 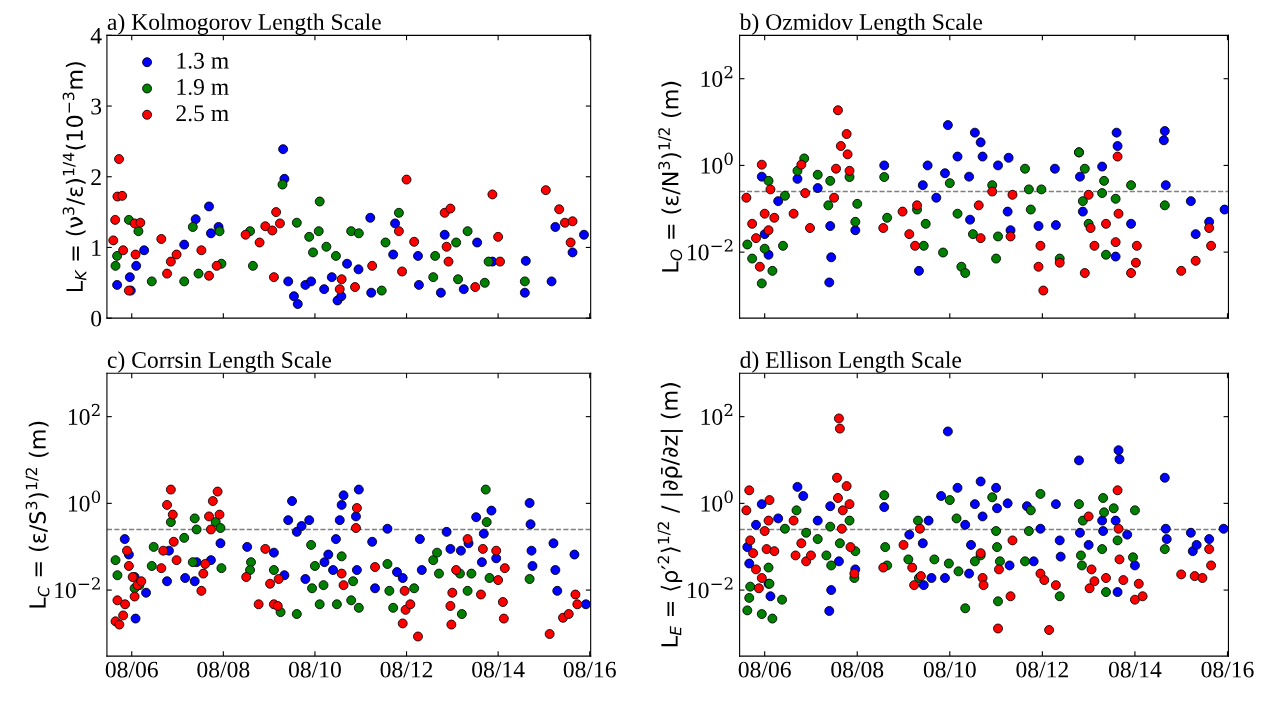 What do you see at coordinates (861, 24) in the screenshot?
I see `chart-title: b) Ozmidov Length Scale` at bounding box center [861, 24].